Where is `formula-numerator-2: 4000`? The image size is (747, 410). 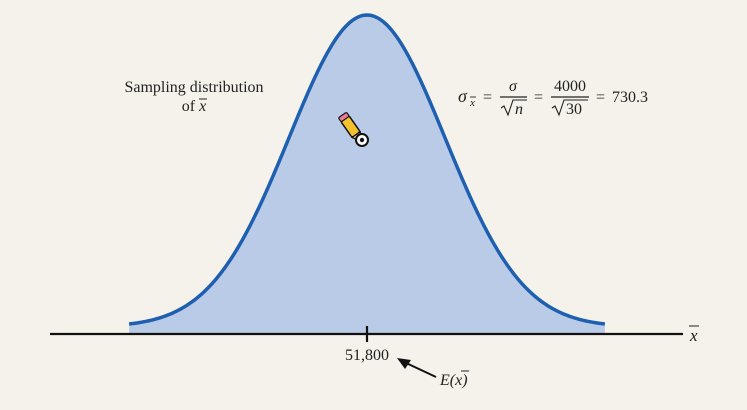 formula-numerator-2: 4000 is located at coordinates (570, 86).